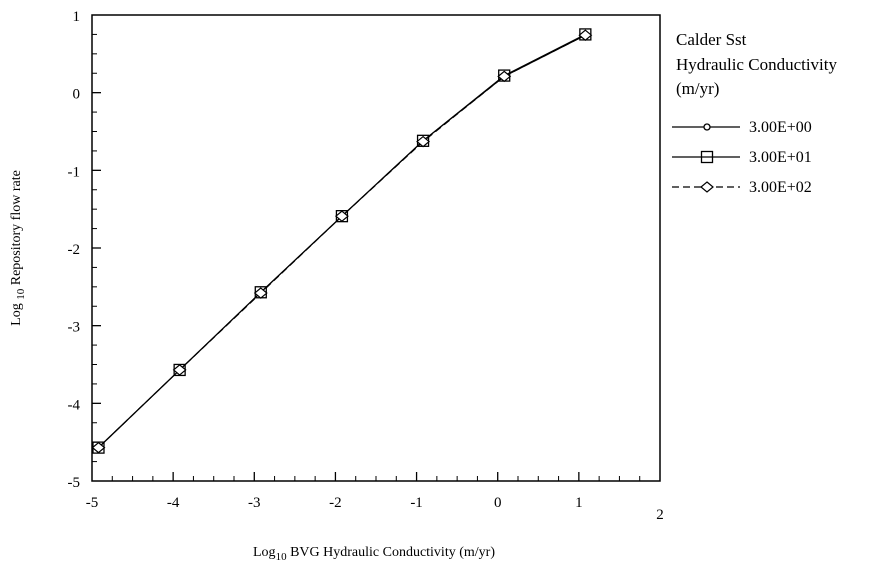  Describe the element at coordinates (660, 515) in the screenshot. I see `x-tick-label: 2` at that location.